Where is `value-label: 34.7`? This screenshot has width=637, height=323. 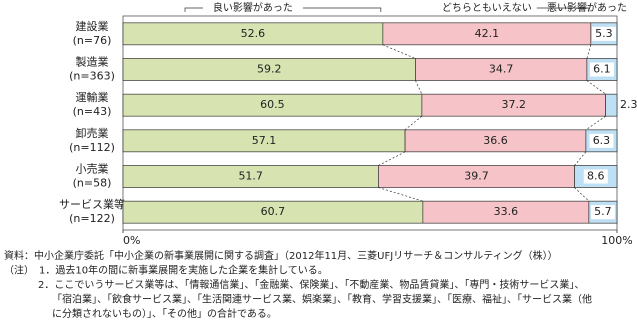
value-label: 34.7 is located at coordinates (501, 69).